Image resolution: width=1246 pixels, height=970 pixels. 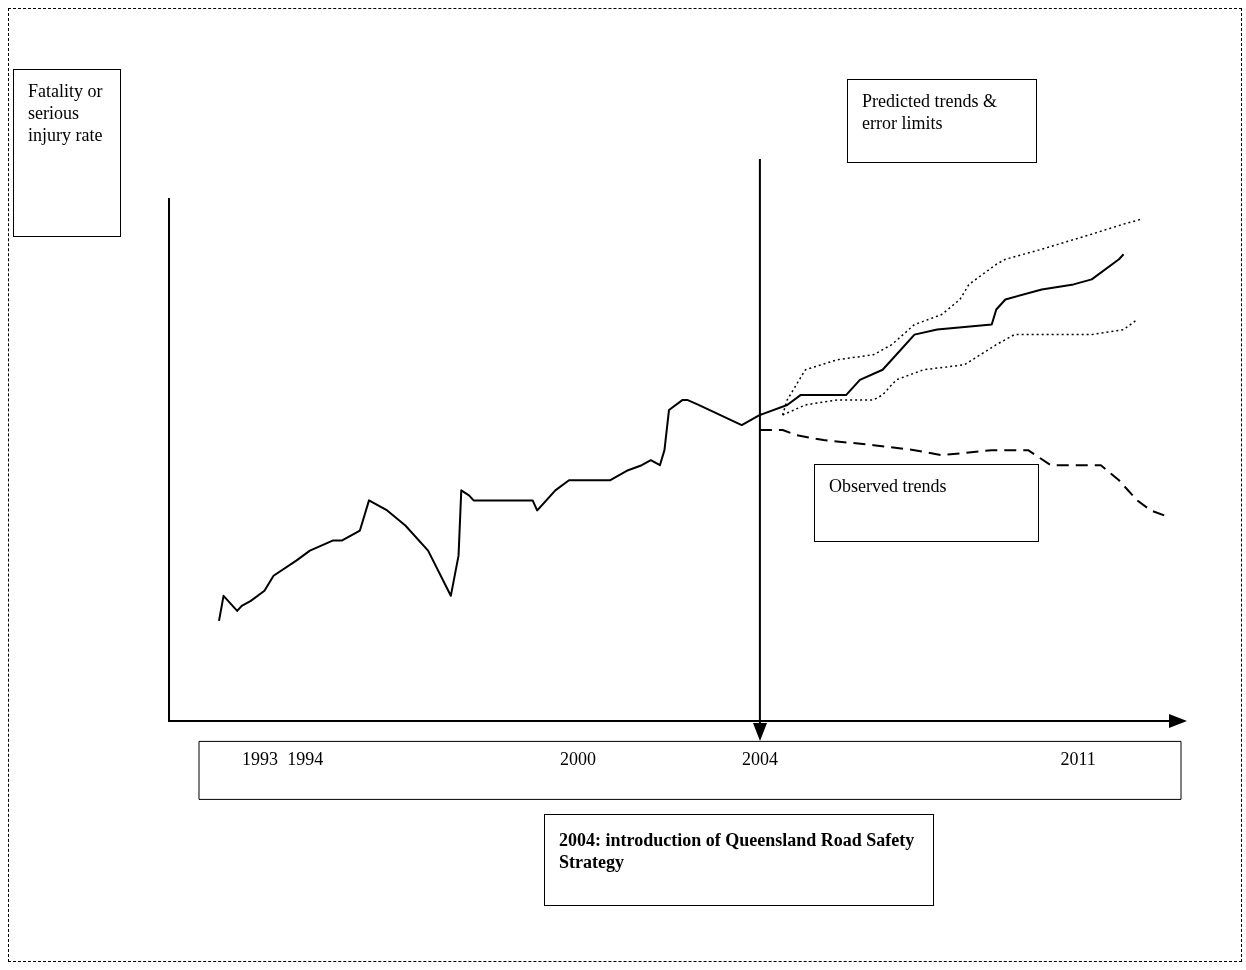 What do you see at coordinates (739, 860) in the screenshot?
I see `ref-line-label: 2004: introduction of Queensland Road Safety Strategy` at bounding box center [739, 860].